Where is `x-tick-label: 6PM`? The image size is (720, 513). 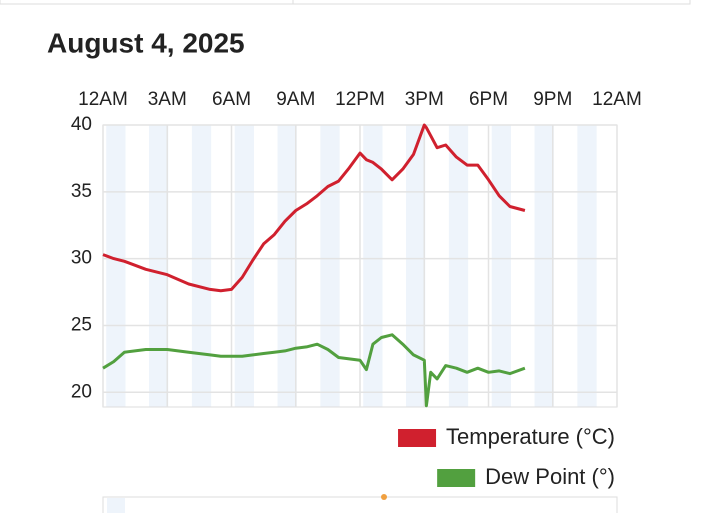
x-tick-label: 6PM is located at coordinates (488, 99).